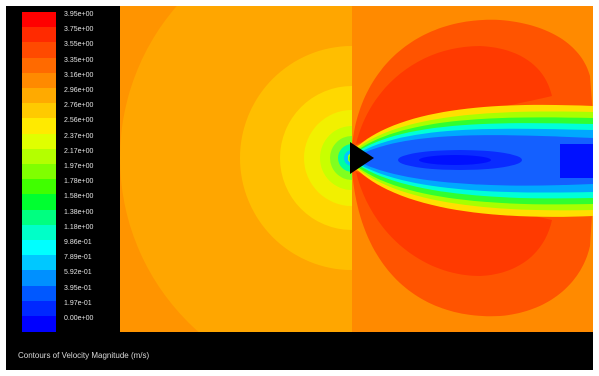 This screenshot has height=376, width=599. I want to click on legend-label: 1.58e+00, so click(79, 197).